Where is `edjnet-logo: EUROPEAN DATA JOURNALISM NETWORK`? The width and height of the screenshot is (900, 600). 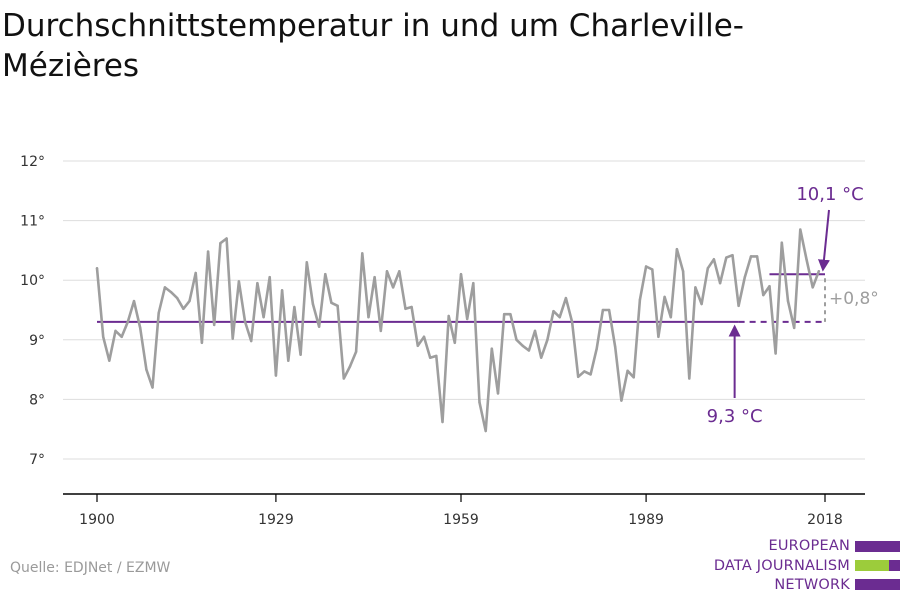 edjnet-logo: EUROPEAN DATA JOURNALISM NETWORK is located at coordinates (800, 567).